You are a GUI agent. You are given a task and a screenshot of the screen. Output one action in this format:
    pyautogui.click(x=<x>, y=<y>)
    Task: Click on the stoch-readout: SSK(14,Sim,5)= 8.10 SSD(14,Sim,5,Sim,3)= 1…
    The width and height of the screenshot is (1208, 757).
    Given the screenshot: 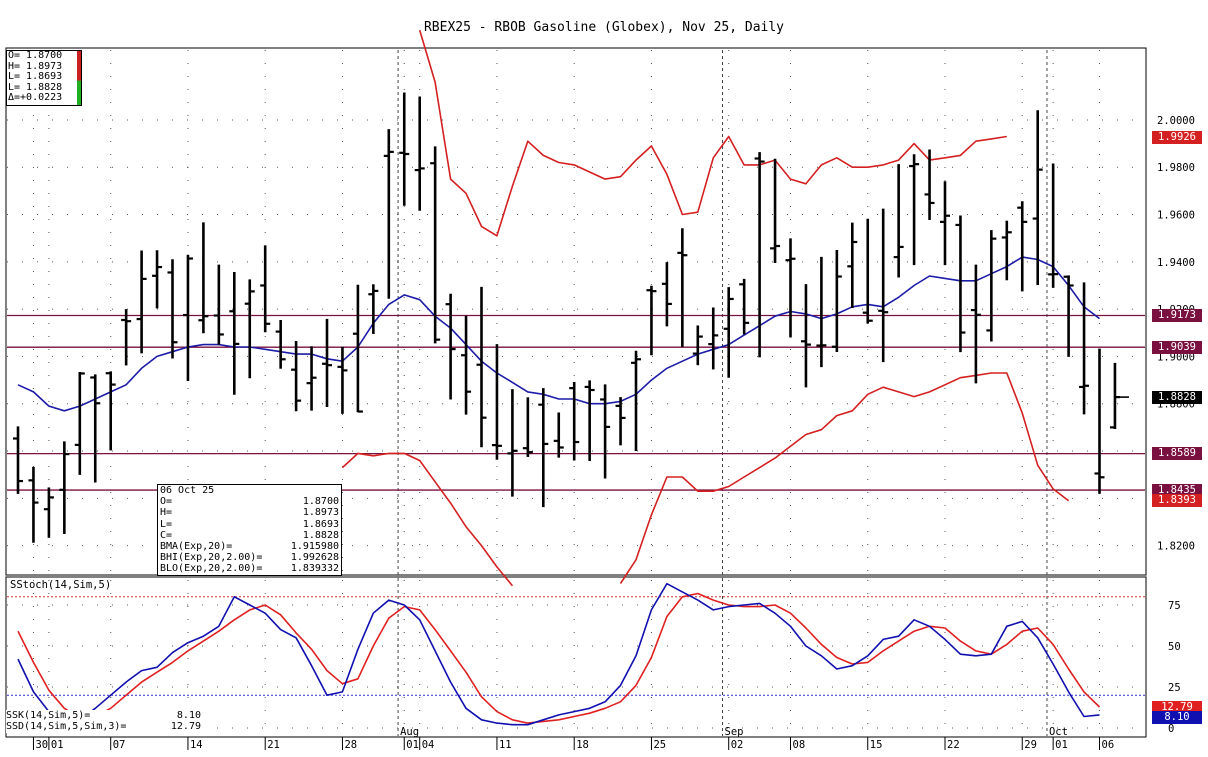 What is the action you would take?
    pyautogui.click(x=104, y=721)
    